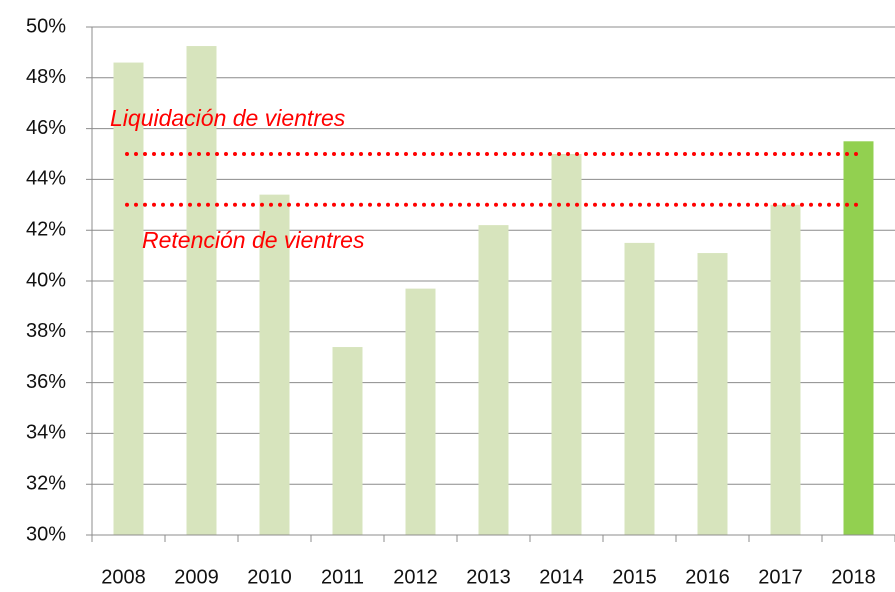 The height and width of the screenshot is (592, 895). I want to click on x-tick-label: 2008, so click(123, 577).